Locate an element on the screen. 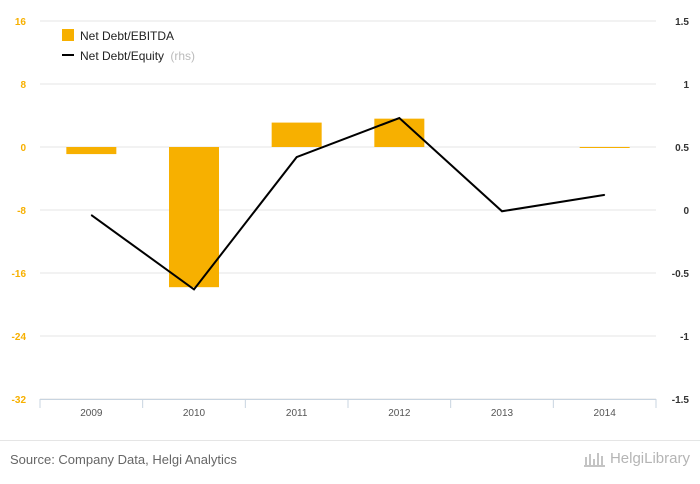 The height and width of the screenshot is (484, 700). brand-name: HelgiLibrary is located at coordinates (649, 458).